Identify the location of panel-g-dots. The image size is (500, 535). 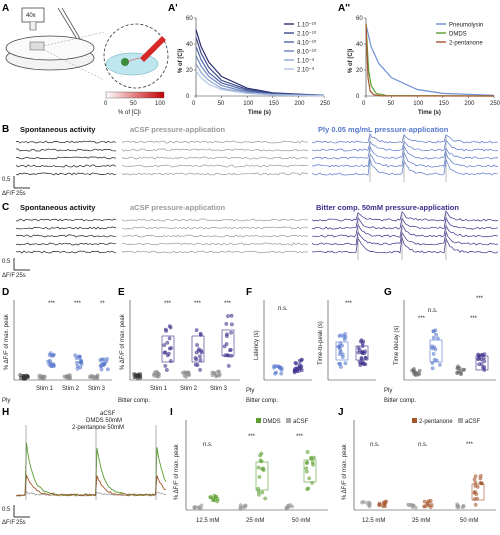
(449, 352).